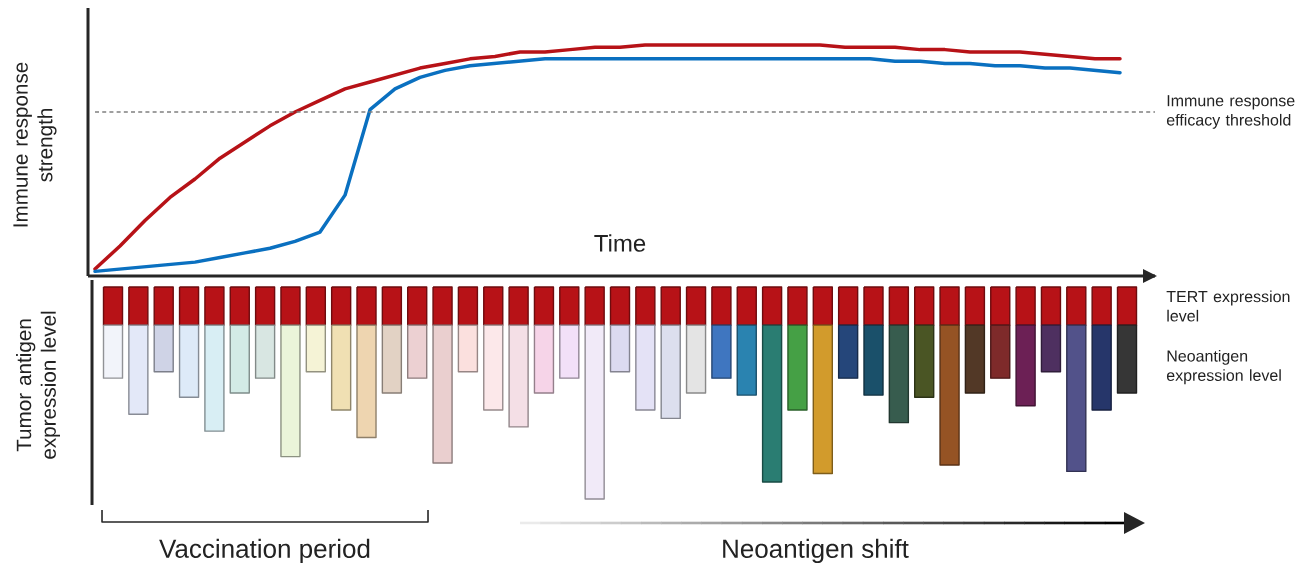 The height and width of the screenshot is (570, 1314). I want to click on text: Neoantigen shift, so click(816, 551).